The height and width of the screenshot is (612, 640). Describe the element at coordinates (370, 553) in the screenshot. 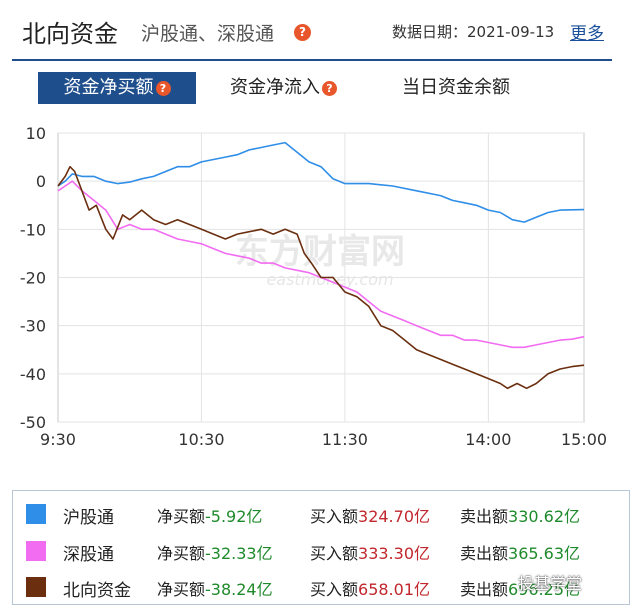

I see `buy-amount: 买入额333.30亿` at that location.